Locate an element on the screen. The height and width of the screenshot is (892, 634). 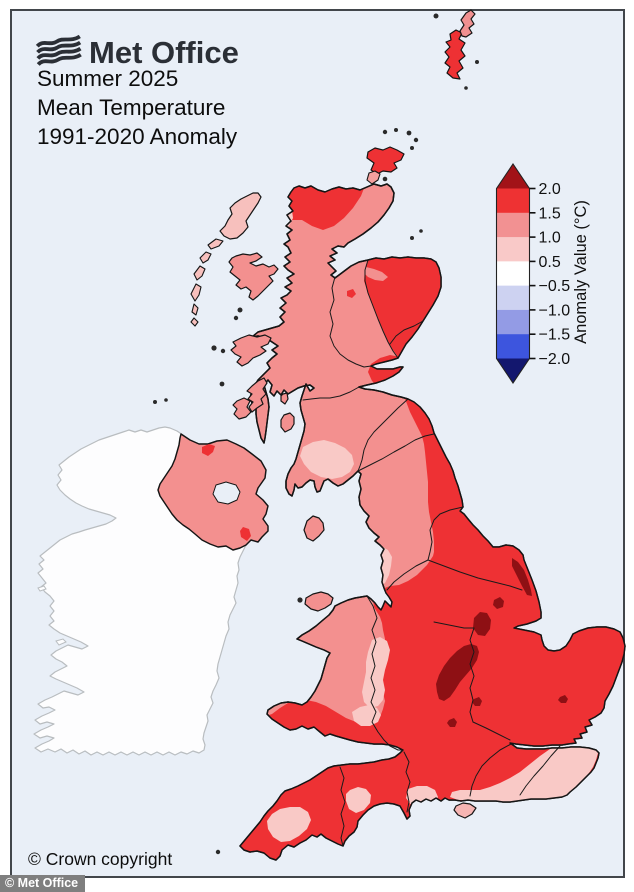
svg-text: 1.0 is located at coordinates (550, 238).